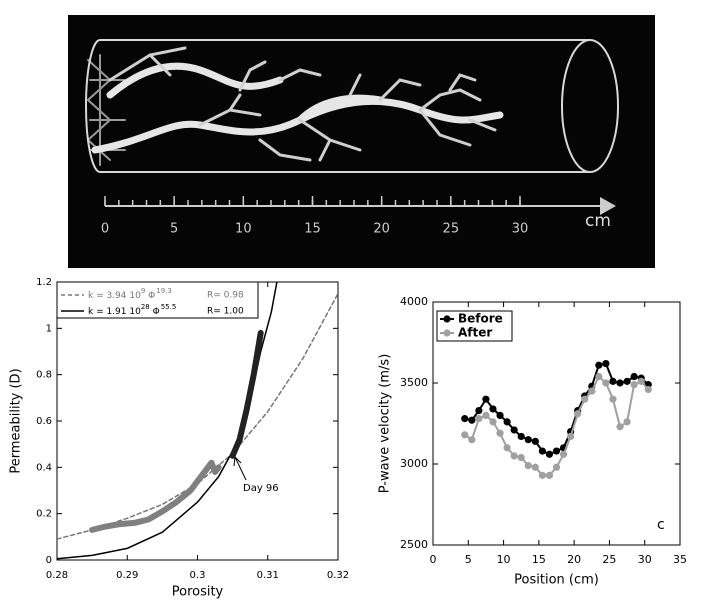  What do you see at coordinates (105, 229) in the screenshot?
I see `ruler-label: 0` at bounding box center [105, 229].